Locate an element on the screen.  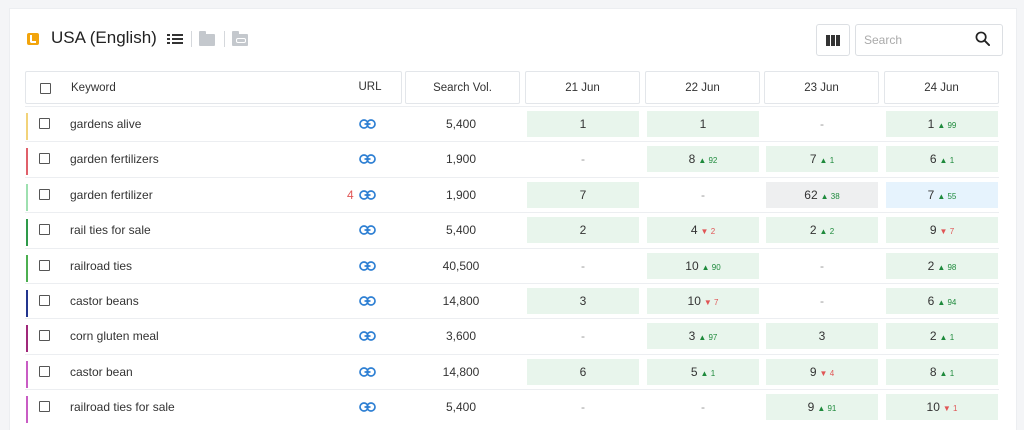
arrow-down-icon: ▼ is located at coordinates (944, 232).